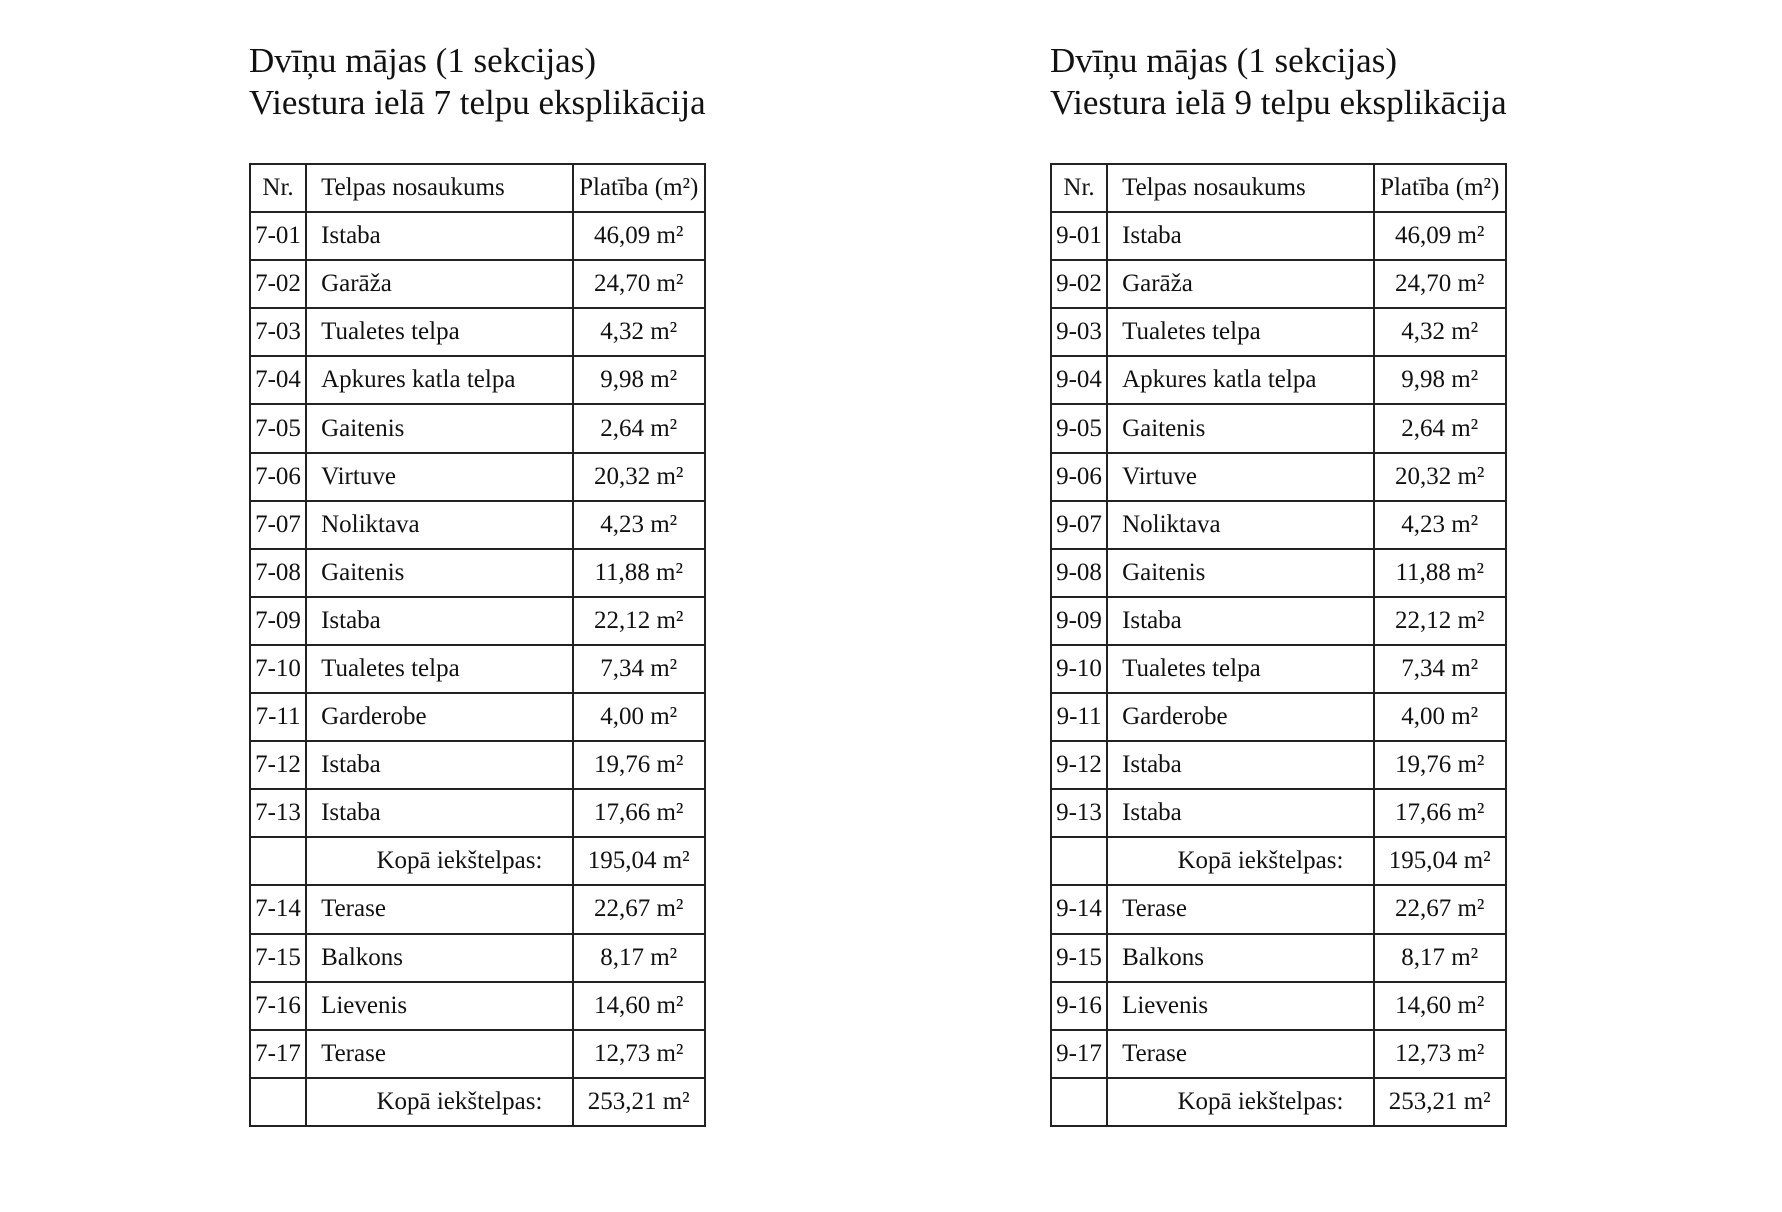 Image resolution: width=1782 pixels, height=1212 pixels. I want to click on room-number: 7-07, so click(278, 524).